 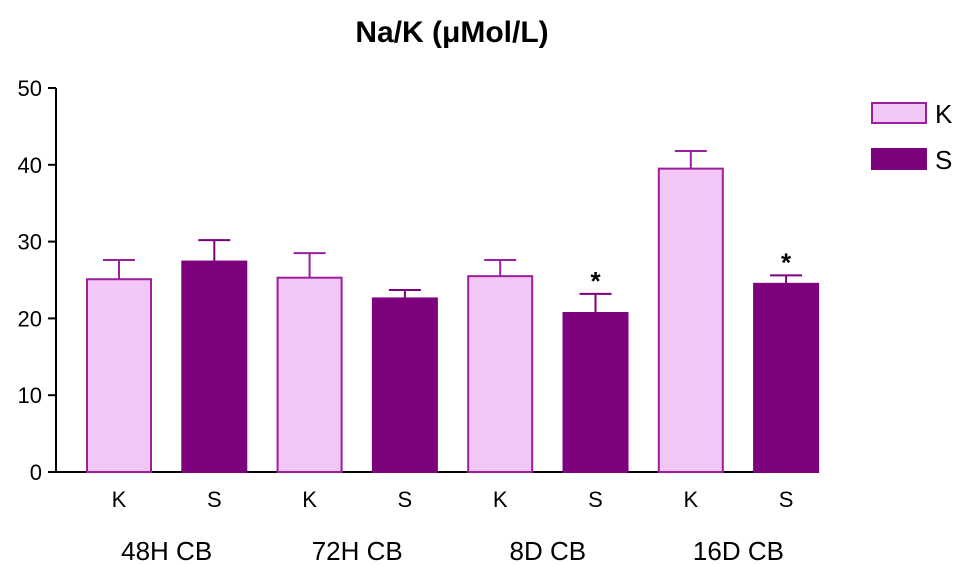 What do you see at coordinates (451, 32) in the screenshot?
I see `chart-title: Na/K (μMol/L)` at bounding box center [451, 32].